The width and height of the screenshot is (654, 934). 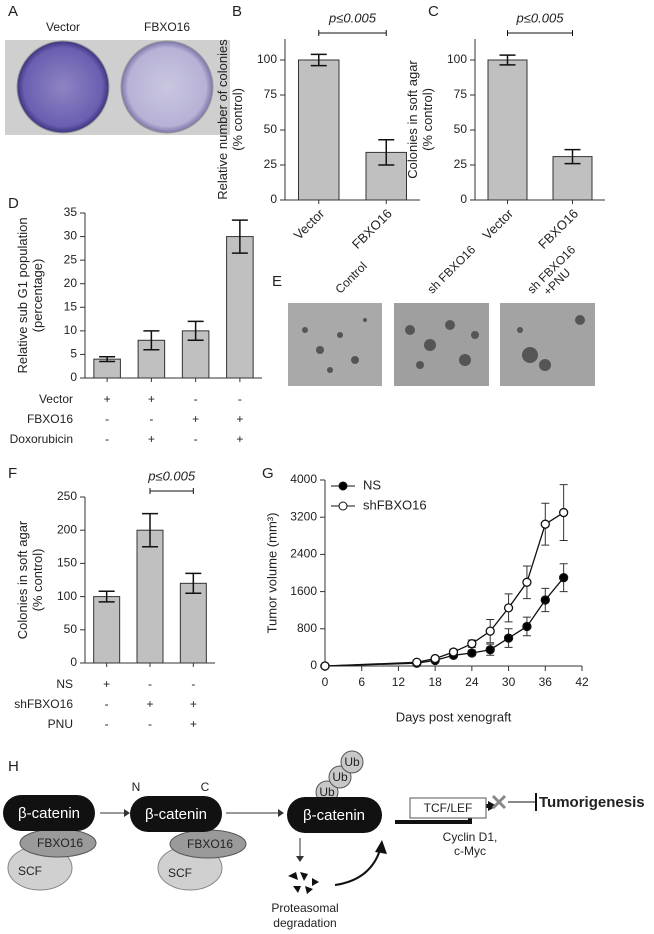 I want to click on tcf-lef-box, so click(x=448, y=808).